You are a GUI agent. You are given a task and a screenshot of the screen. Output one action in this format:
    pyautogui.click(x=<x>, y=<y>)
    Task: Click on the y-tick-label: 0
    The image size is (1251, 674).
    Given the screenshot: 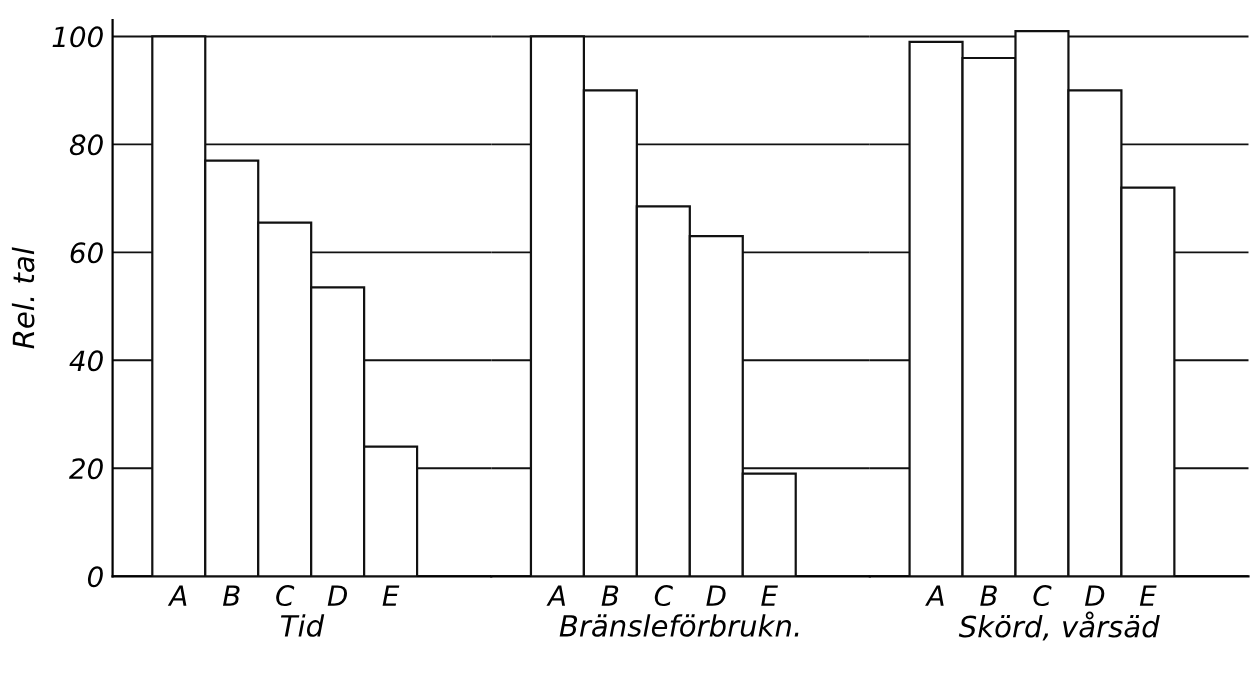 What is the action you would take?
    pyautogui.click(x=95, y=577)
    